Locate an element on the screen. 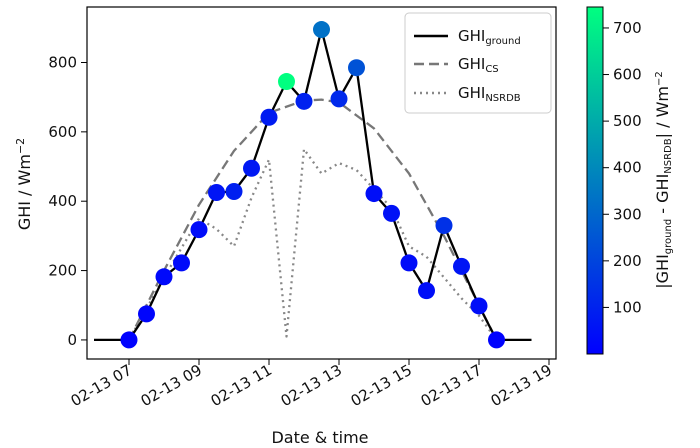 The image size is (700, 448). colorbar-label-sub1: ground is located at coordinates (668, 236).